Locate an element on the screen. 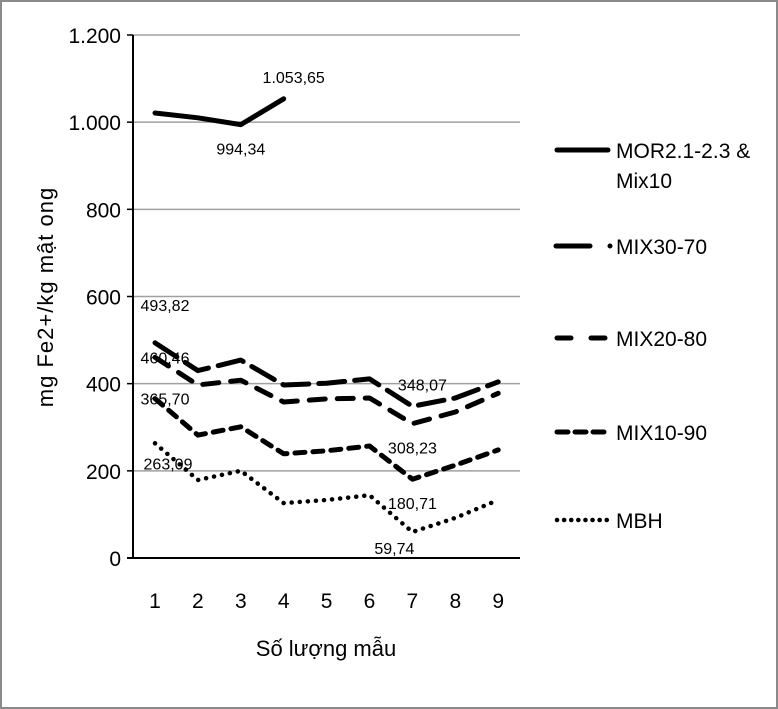 This screenshot has width=778, height=709. x-axis-ticks: 1 2 3 4 5 6 7 8 9 is located at coordinates (326, 601).